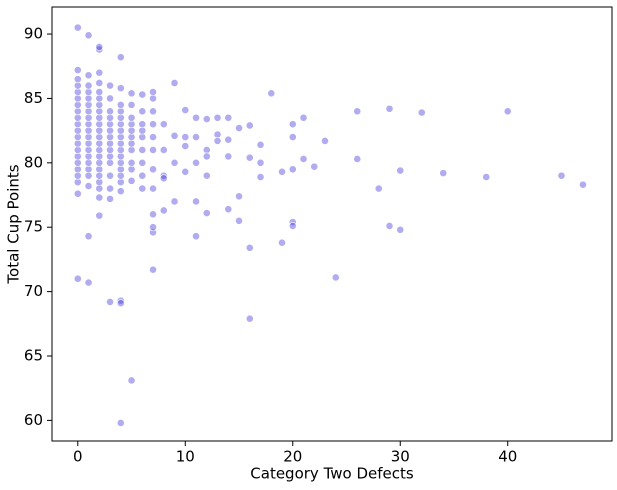  I want to click on x-tick-label: 10, so click(185, 457).